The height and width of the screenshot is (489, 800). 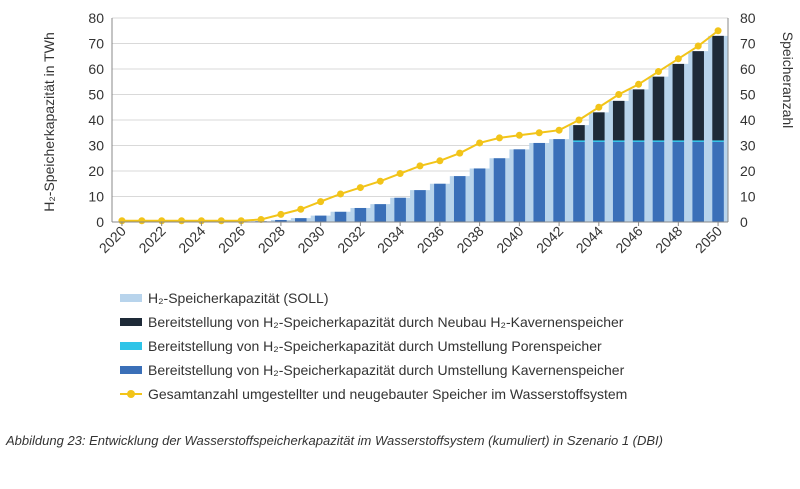 I want to click on y2-tick-label: 20, so click(x=748, y=171).